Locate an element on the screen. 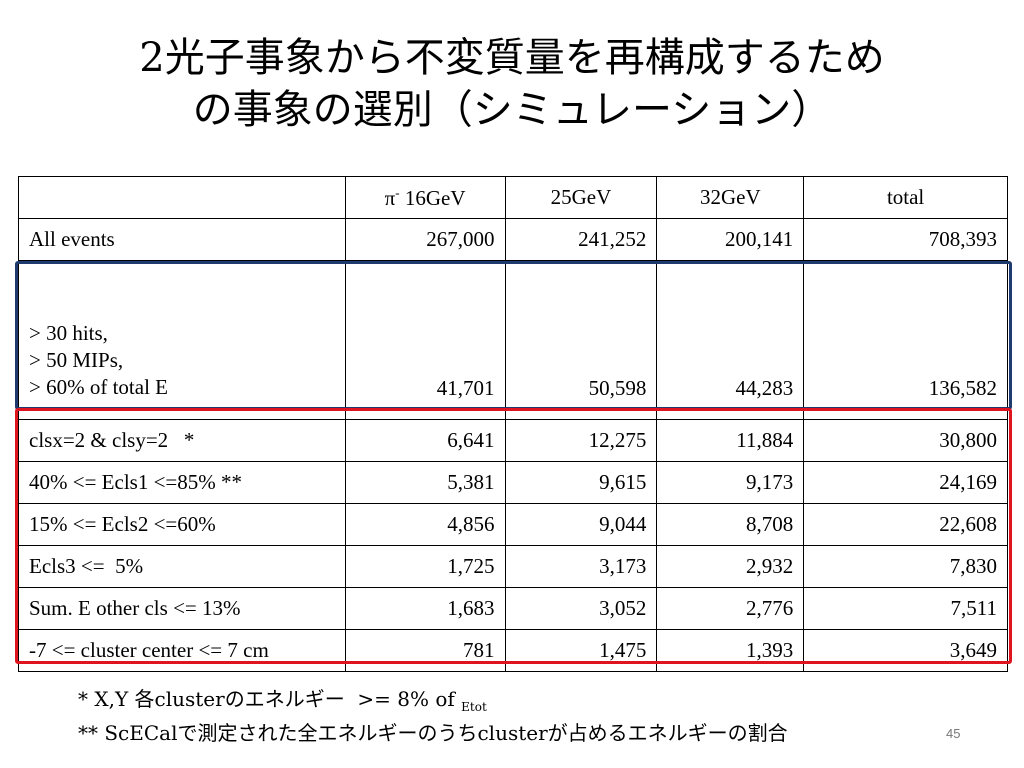 This screenshot has width=1024, height=768. cell-value: 12,275 is located at coordinates (581, 440).